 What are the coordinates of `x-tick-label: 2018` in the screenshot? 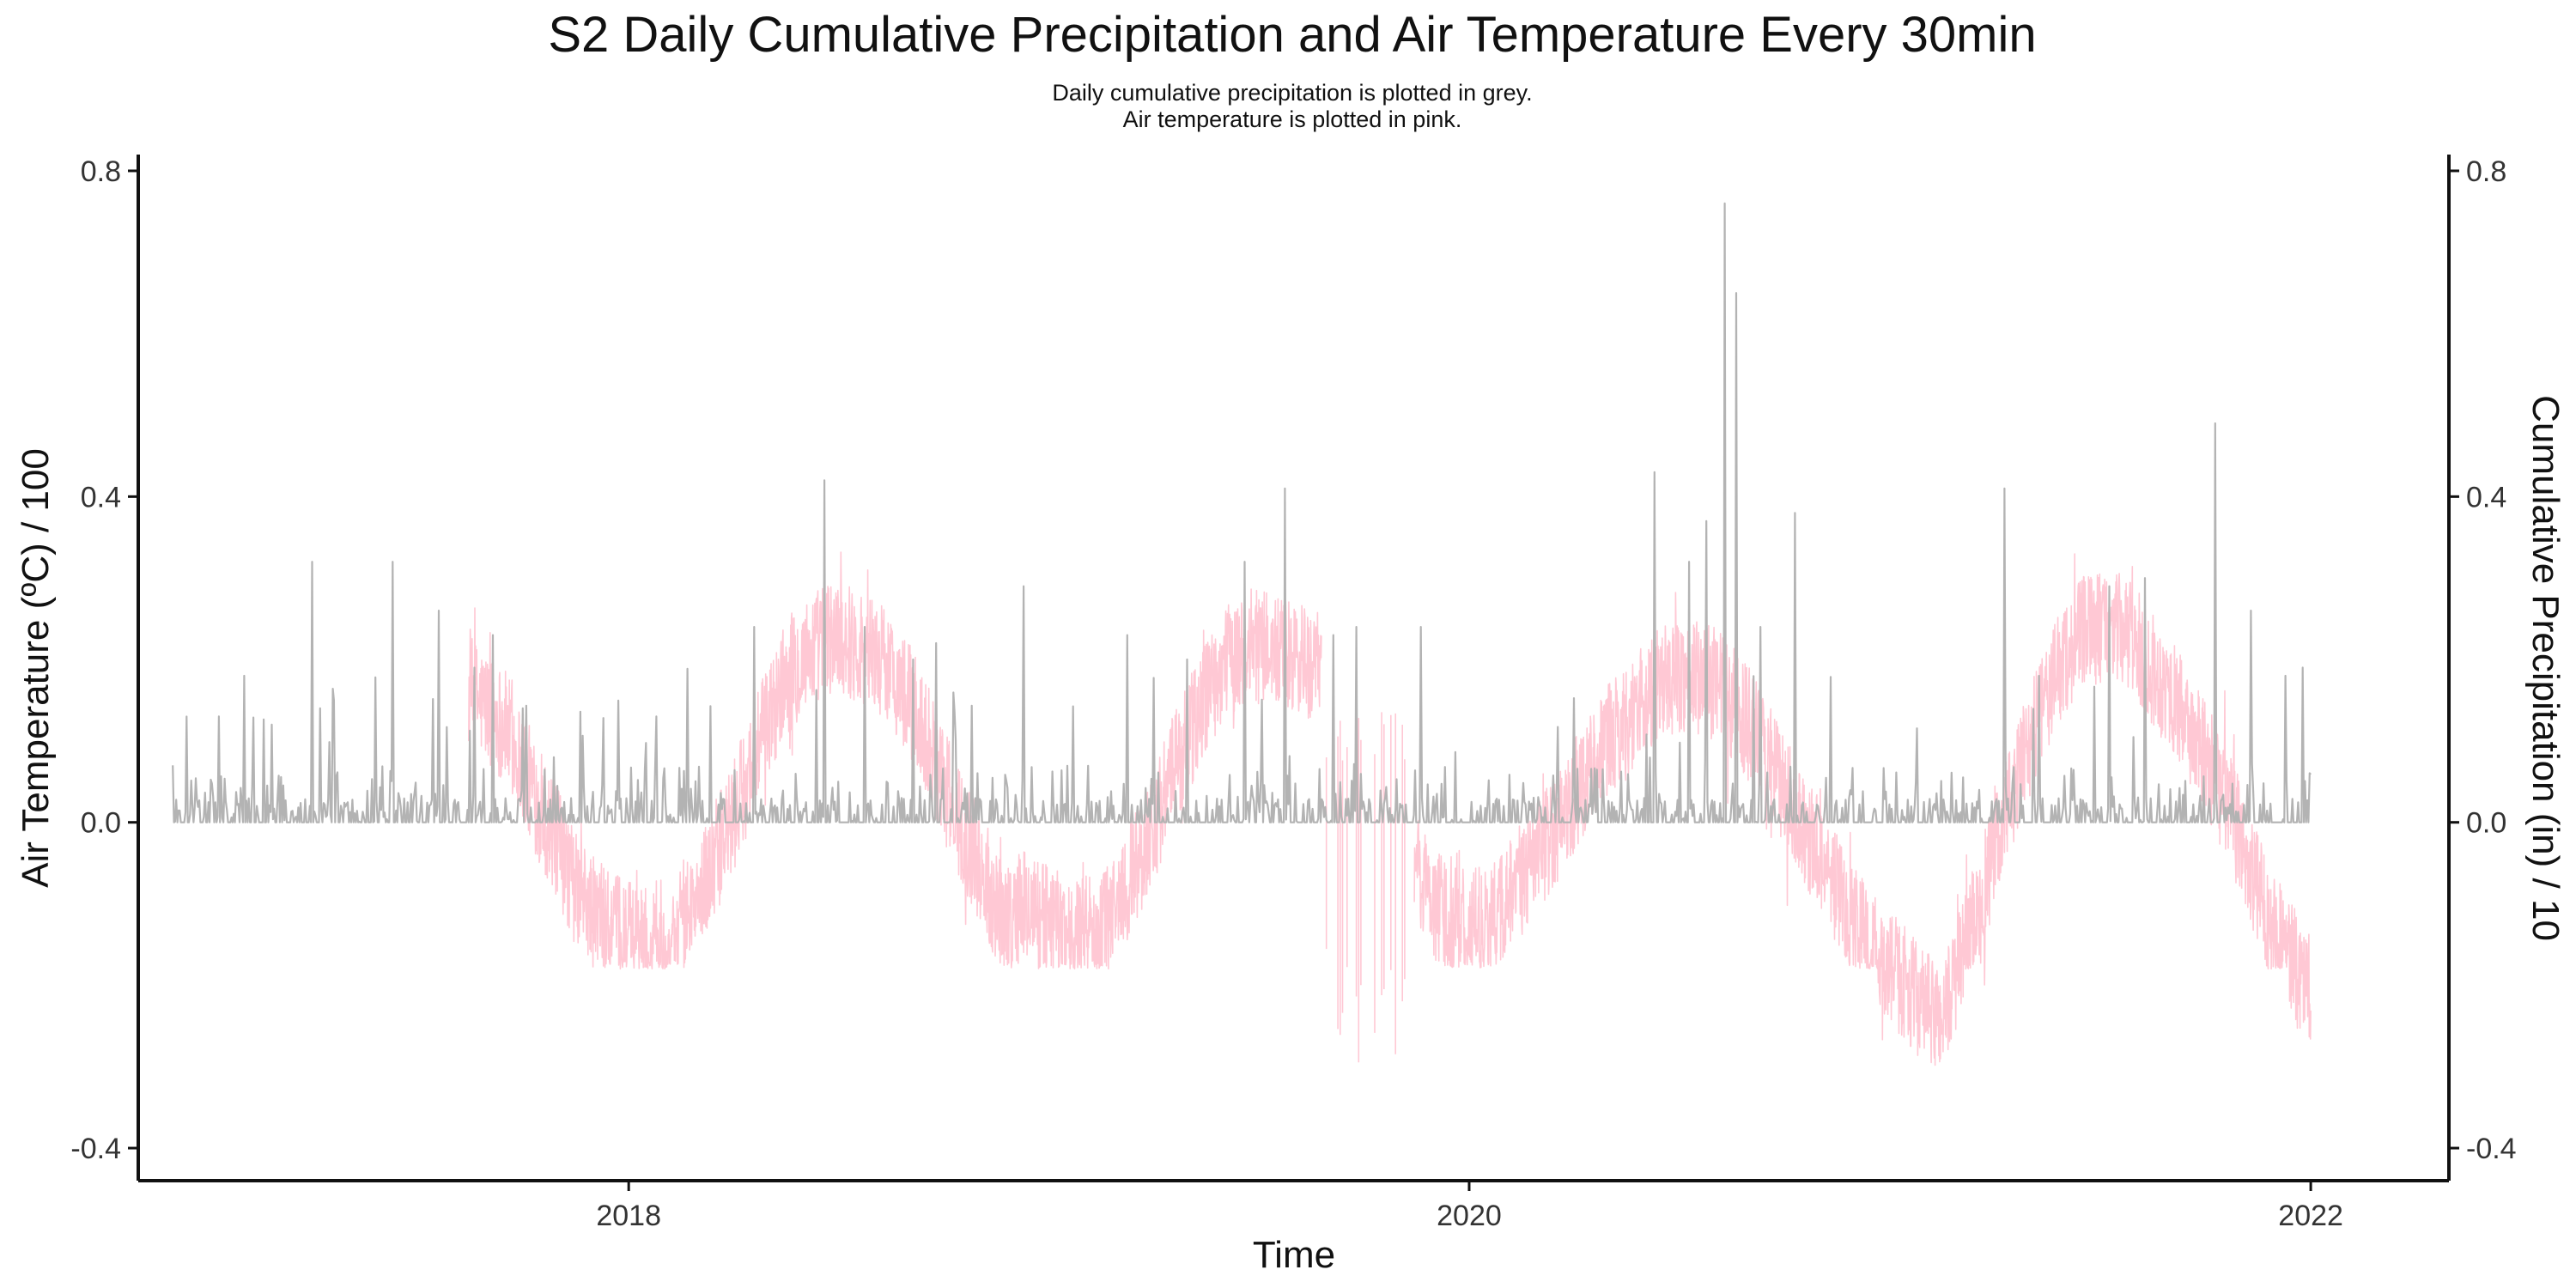 It's located at (629, 1216).